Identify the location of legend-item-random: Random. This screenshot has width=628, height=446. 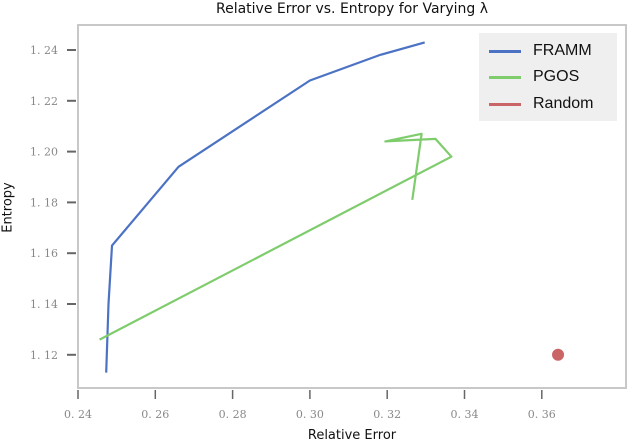
(541, 104).